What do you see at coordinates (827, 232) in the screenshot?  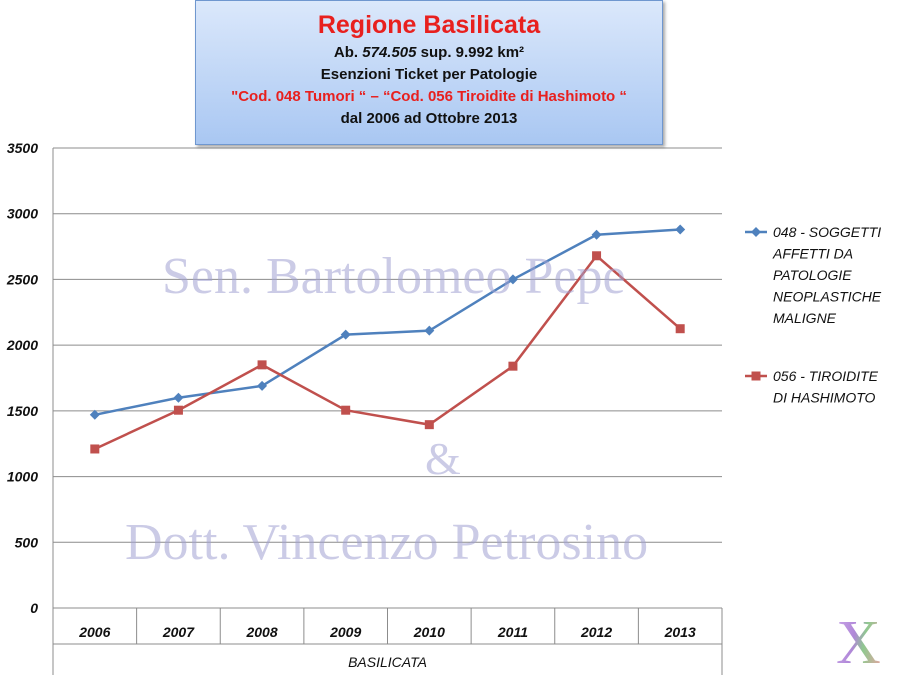 I see `legend-label-line: 048 - SOGGETTI` at bounding box center [827, 232].